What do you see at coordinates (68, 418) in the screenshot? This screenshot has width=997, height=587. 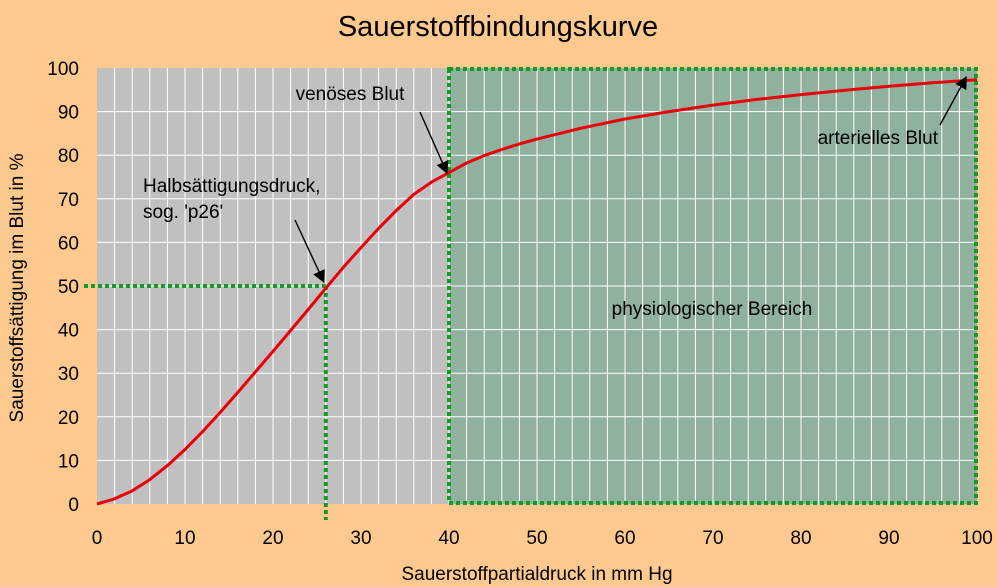 I see `y-tick-label: 20` at bounding box center [68, 418].